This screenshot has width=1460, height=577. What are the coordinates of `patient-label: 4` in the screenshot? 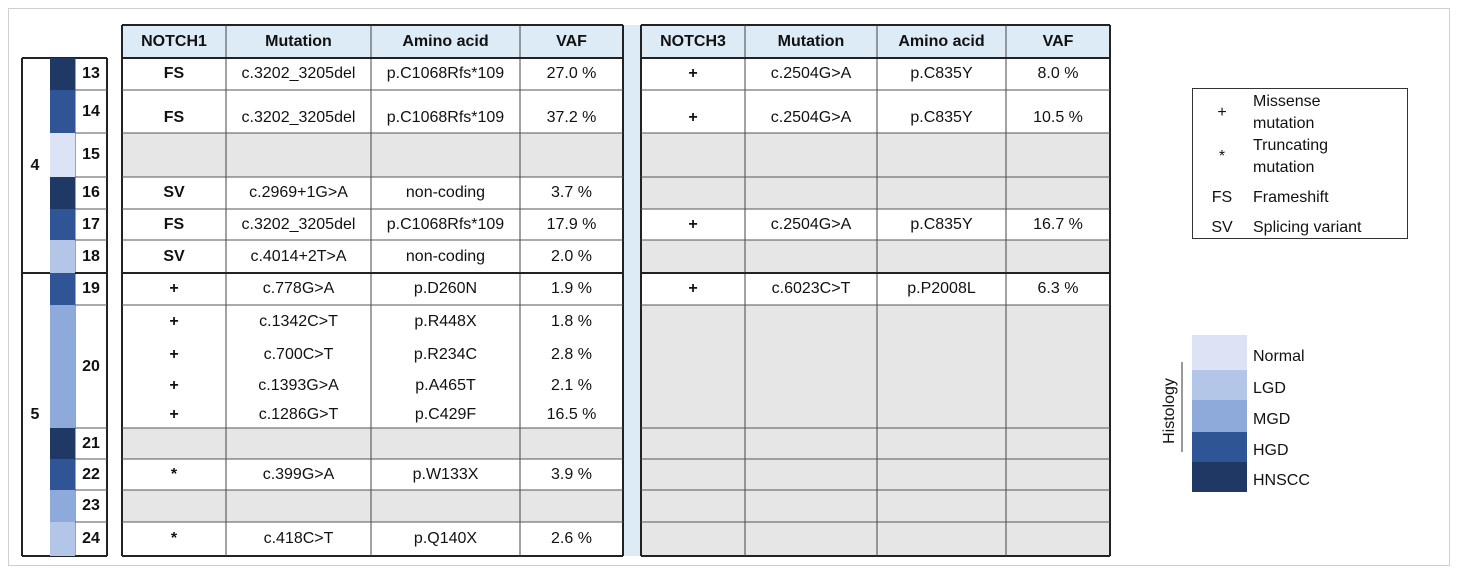 It's located at (35, 165).